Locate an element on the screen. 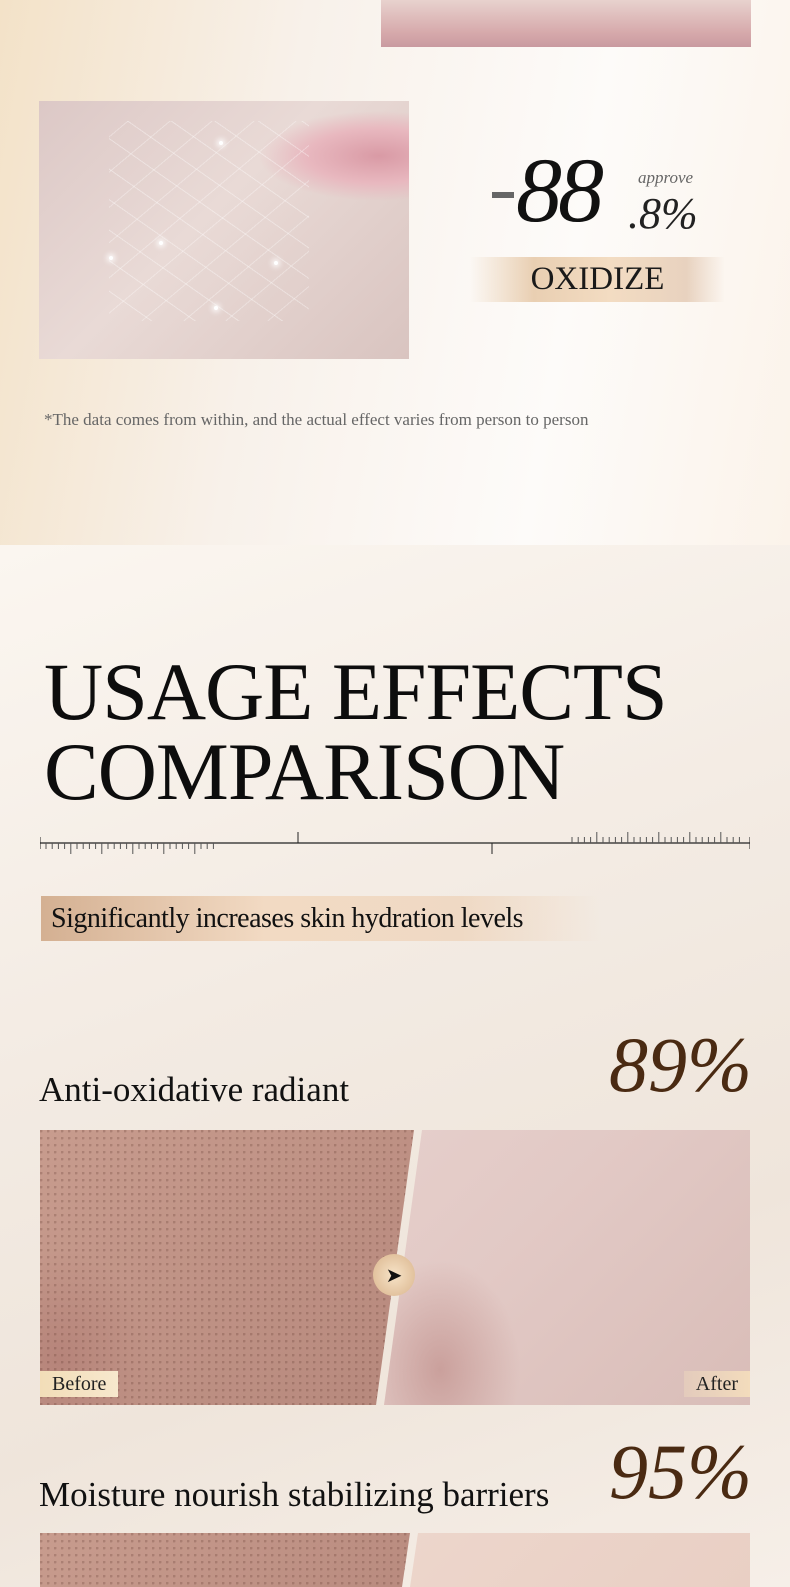 This screenshot has width=790, height=1587. lips-photo-top is located at coordinates (566, 23).